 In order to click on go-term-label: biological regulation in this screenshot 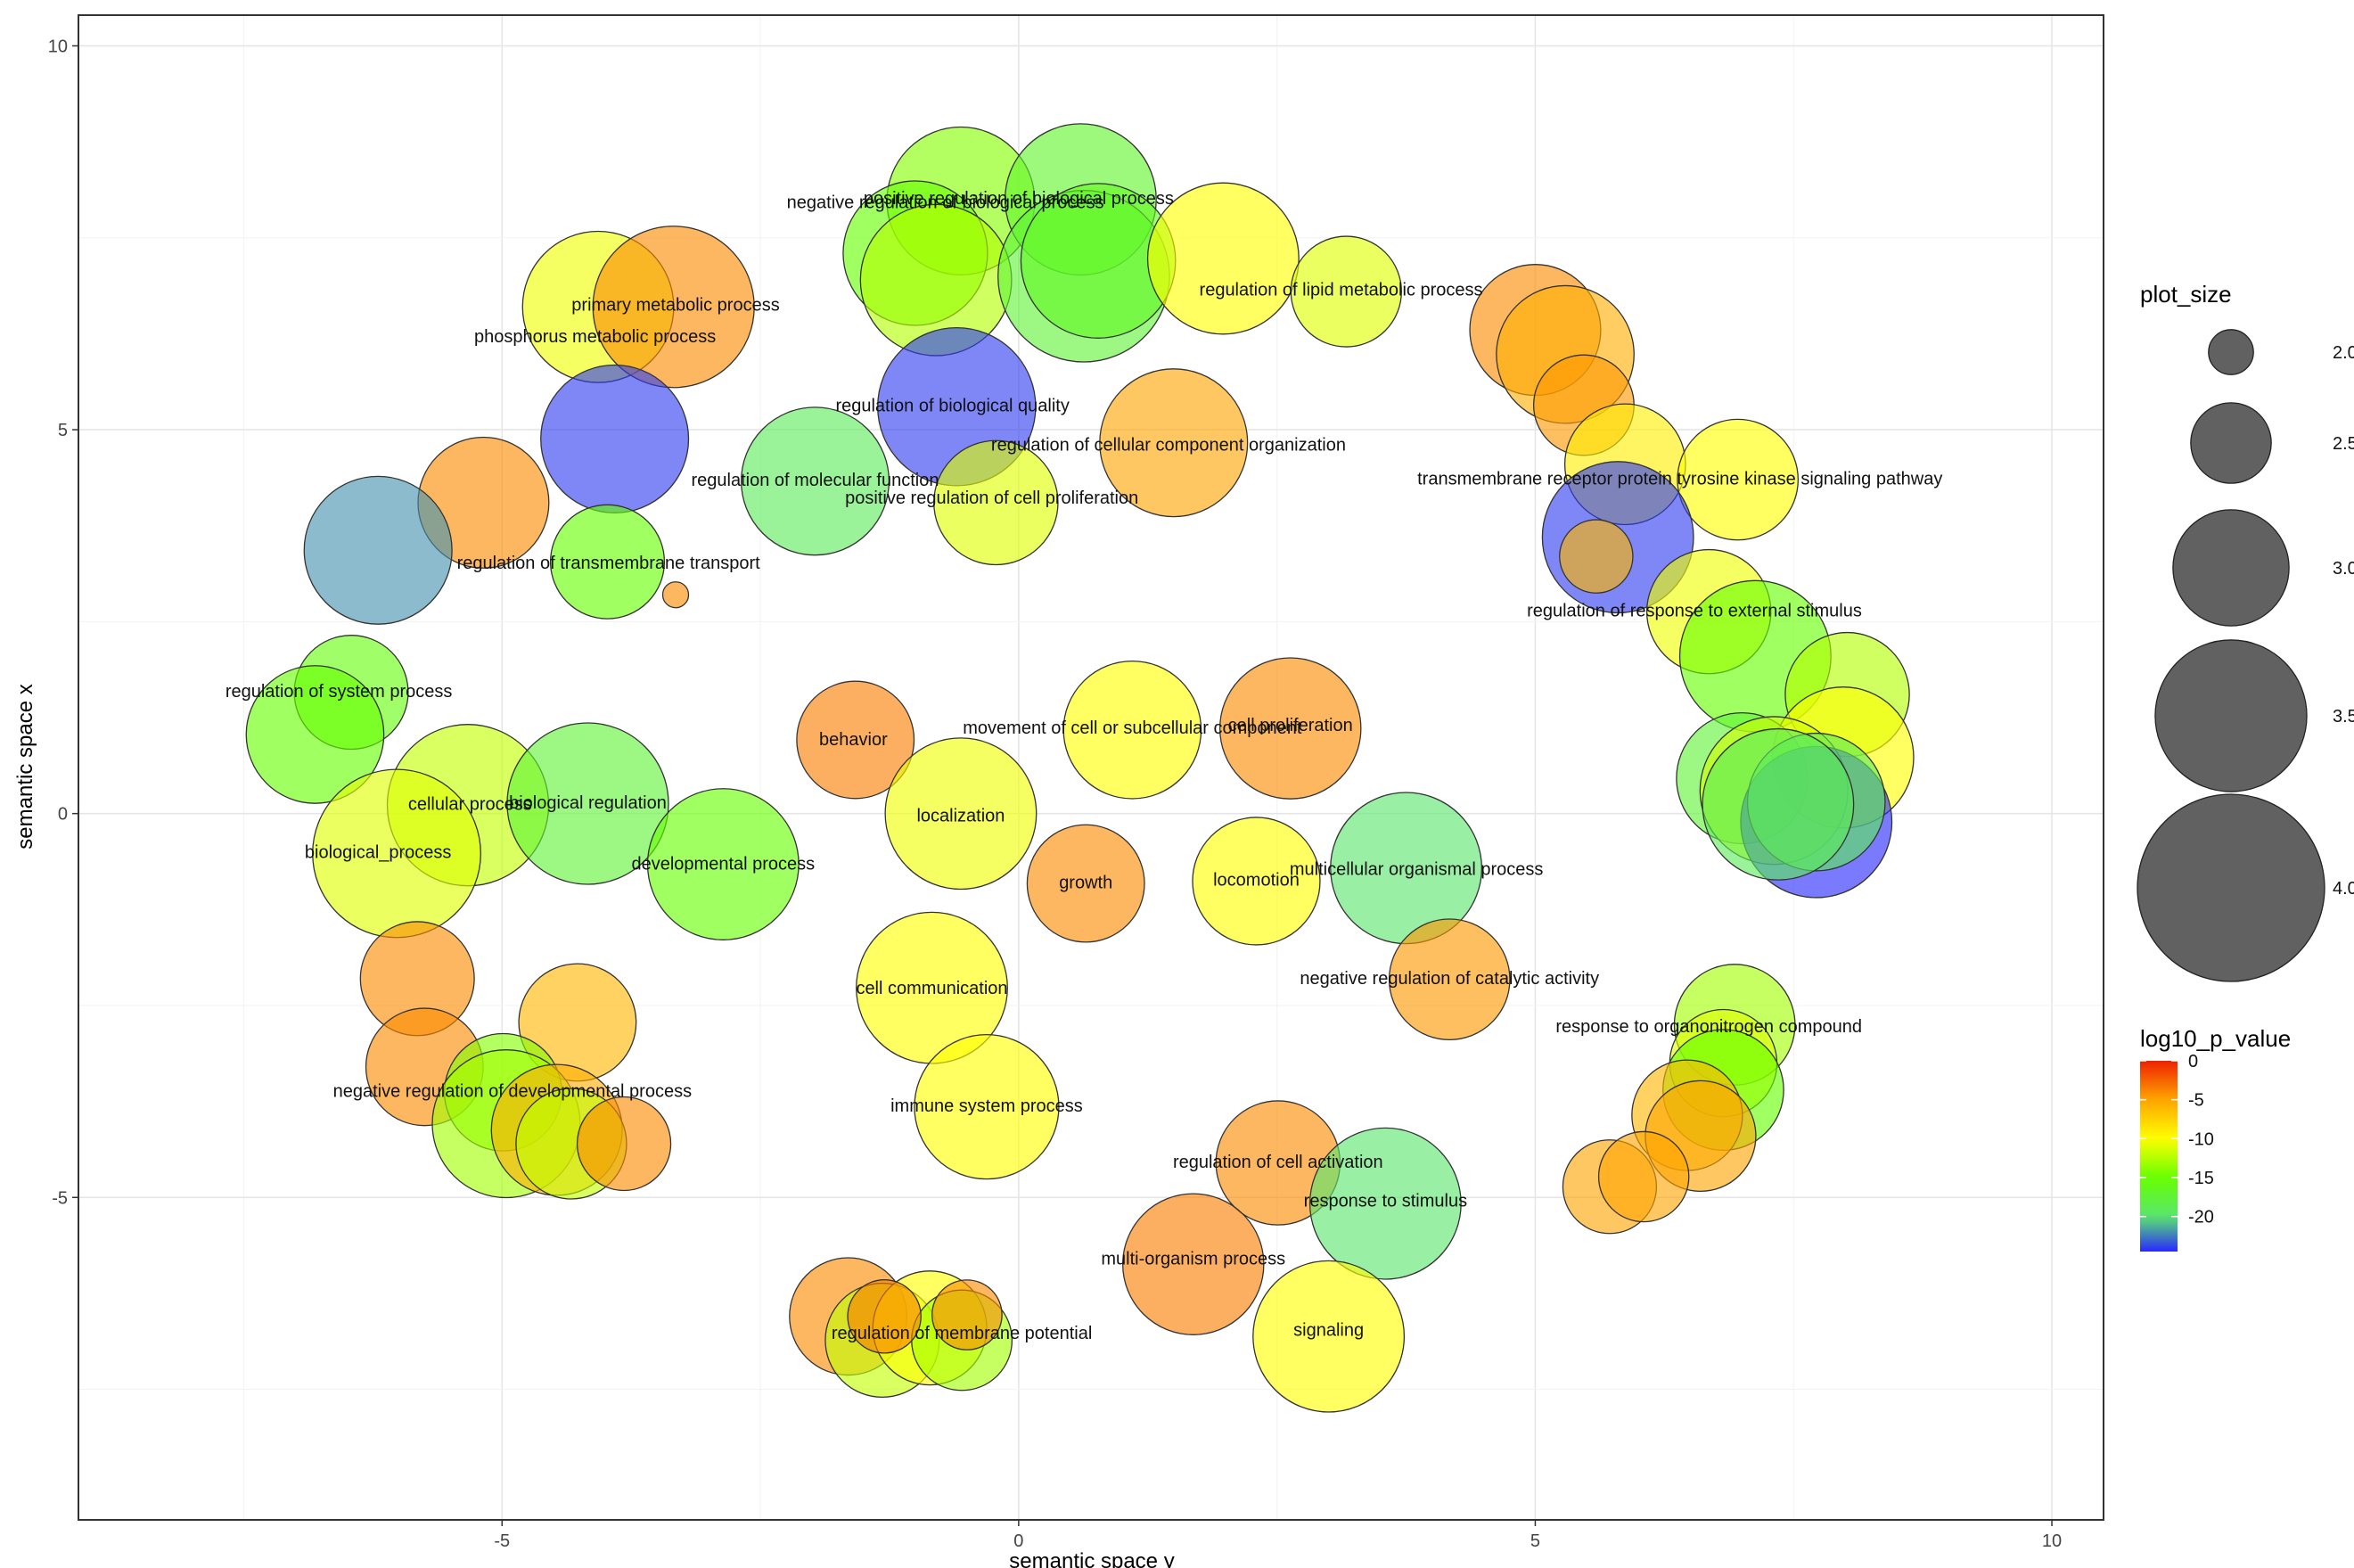, I will do `click(588, 803)`.